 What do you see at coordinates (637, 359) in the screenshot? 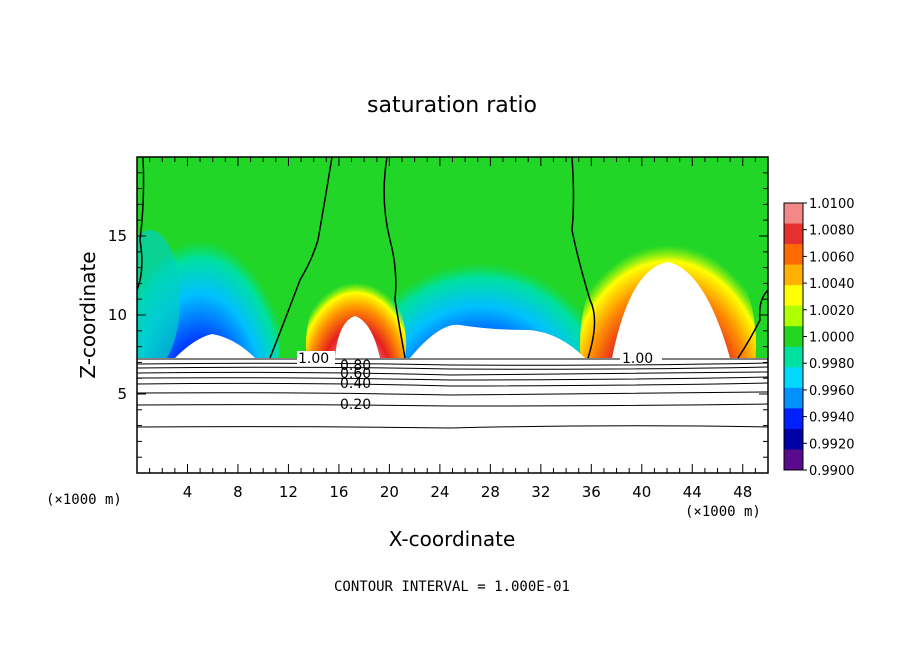
I see `contour-label-6: 1.00` at bounding box center [637, 359].